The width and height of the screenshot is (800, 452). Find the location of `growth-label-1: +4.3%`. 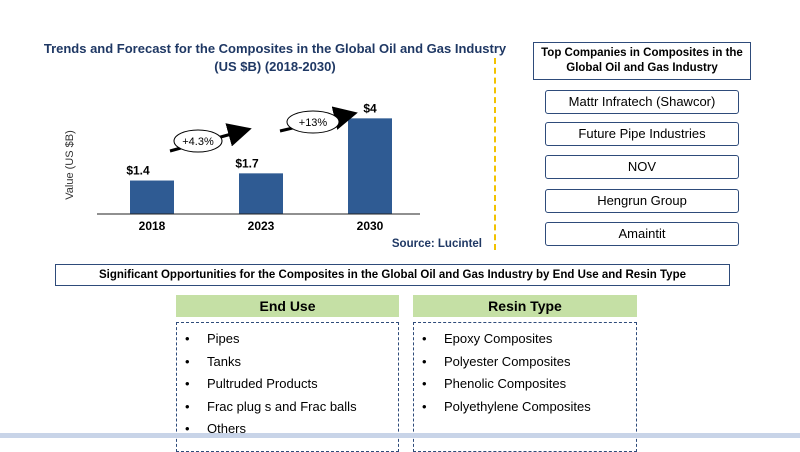

growth-label-1: +4.3% is located at coordinates (198, 142).